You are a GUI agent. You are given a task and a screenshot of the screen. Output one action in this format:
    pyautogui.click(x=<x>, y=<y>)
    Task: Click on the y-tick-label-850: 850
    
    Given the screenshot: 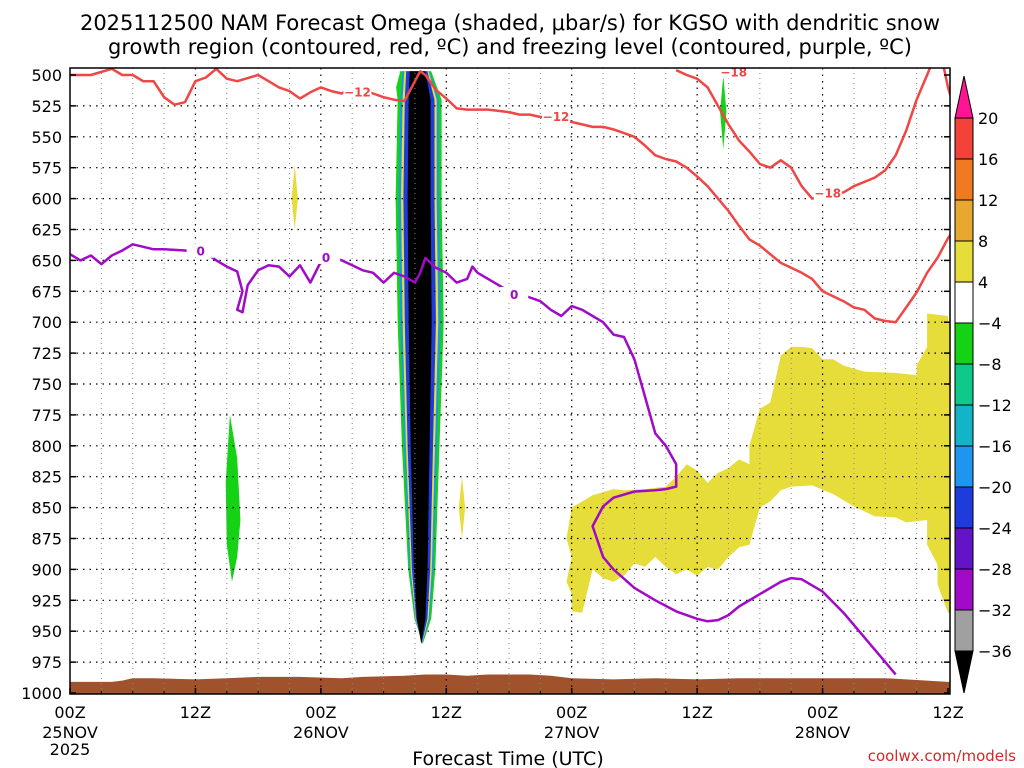 What is the action you would take?
    pyautogui.click(x=46, y=508)
    